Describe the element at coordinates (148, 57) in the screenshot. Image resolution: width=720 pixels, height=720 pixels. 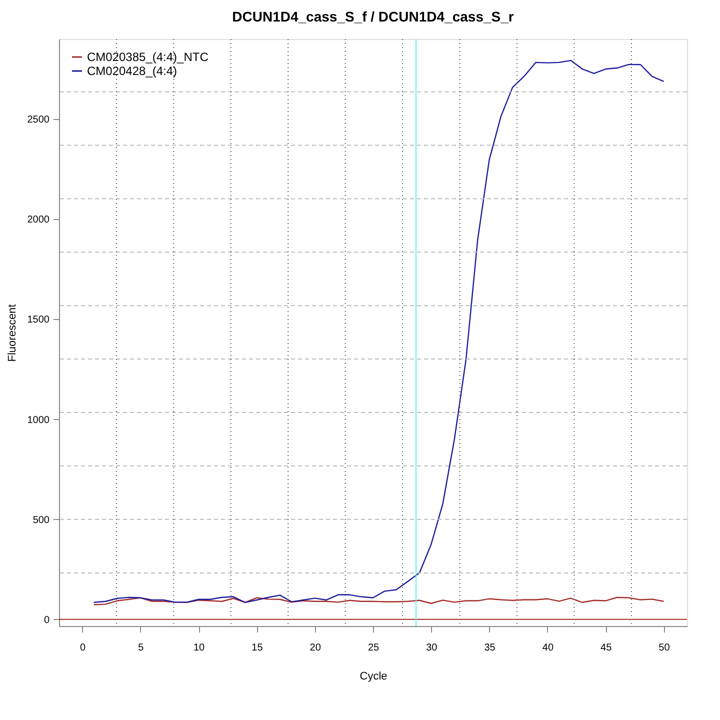
I see `legend-label: CM020385_(4:4)_NTC` at that location.